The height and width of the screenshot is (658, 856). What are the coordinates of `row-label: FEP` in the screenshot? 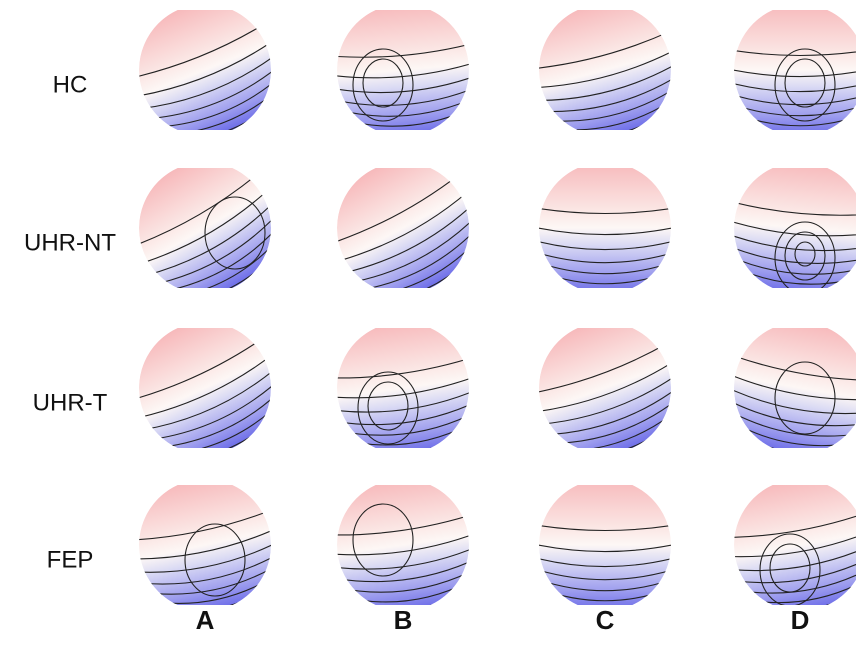 It's located at (70, 559).